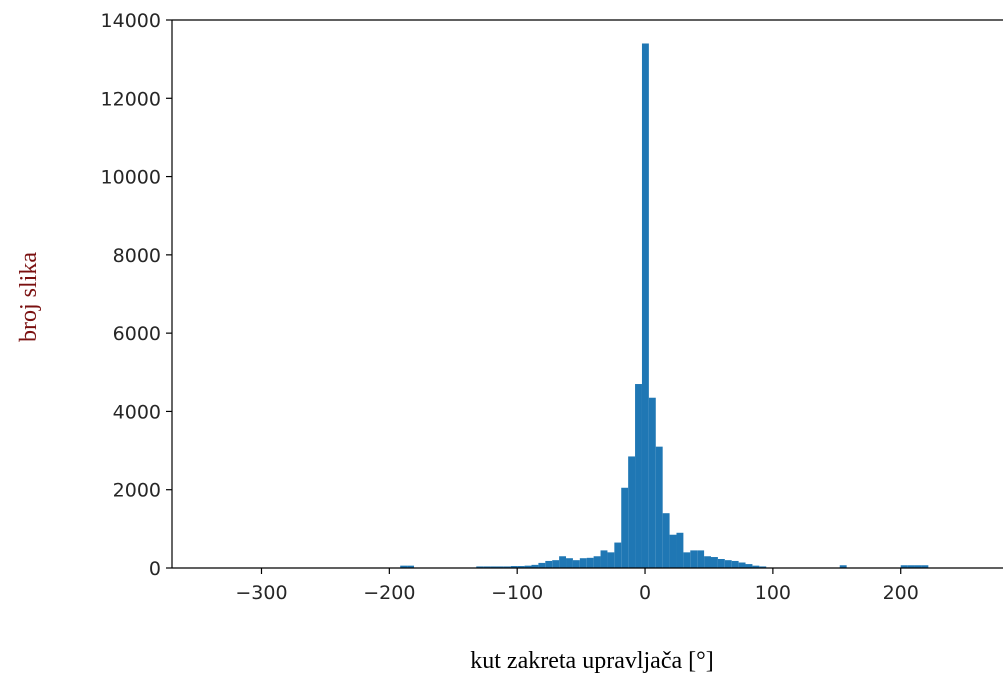  Describe the element at coordinates (136, 295) in the screenshot. I see `y-ticks-group: 0 2000 4000 6000 8000 10000 12000 14000` at that location.